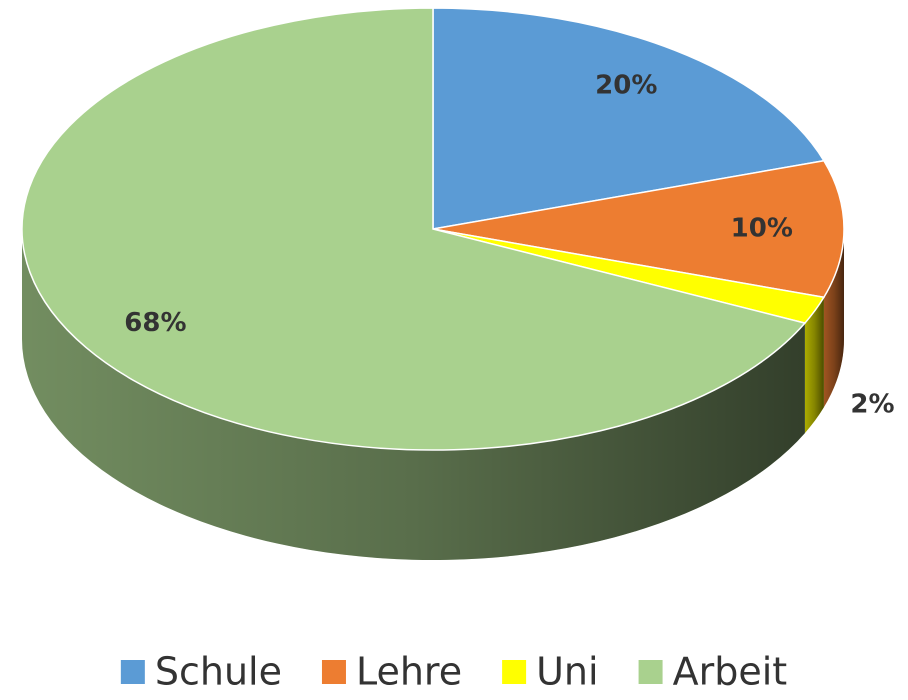 Image resolution: width=908 pixels, height=700 pixels. Describe the element at coordinates (218, 672) in the screenshot. I see `legend-label: Schule` at that location.